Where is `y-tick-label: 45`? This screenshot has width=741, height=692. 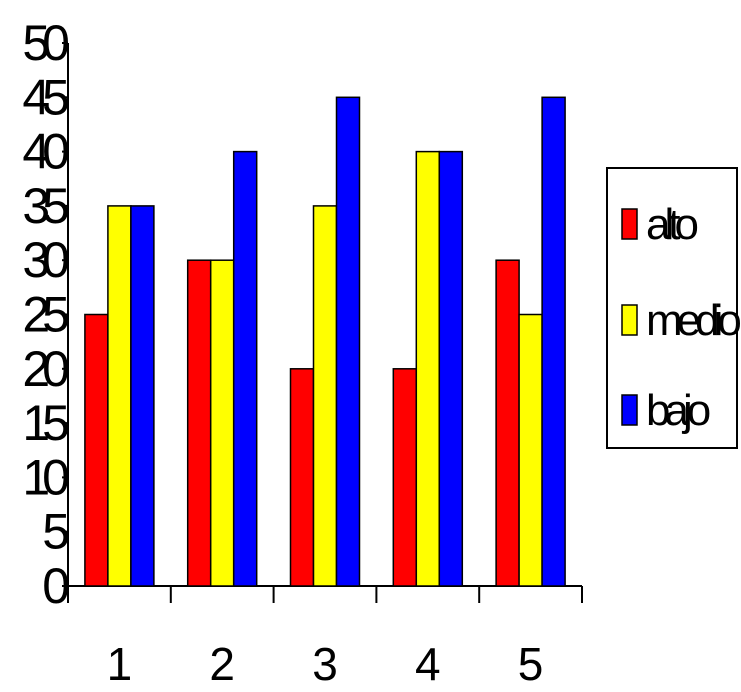
y-tick-label: 45 is located at coordinates (45, 97).